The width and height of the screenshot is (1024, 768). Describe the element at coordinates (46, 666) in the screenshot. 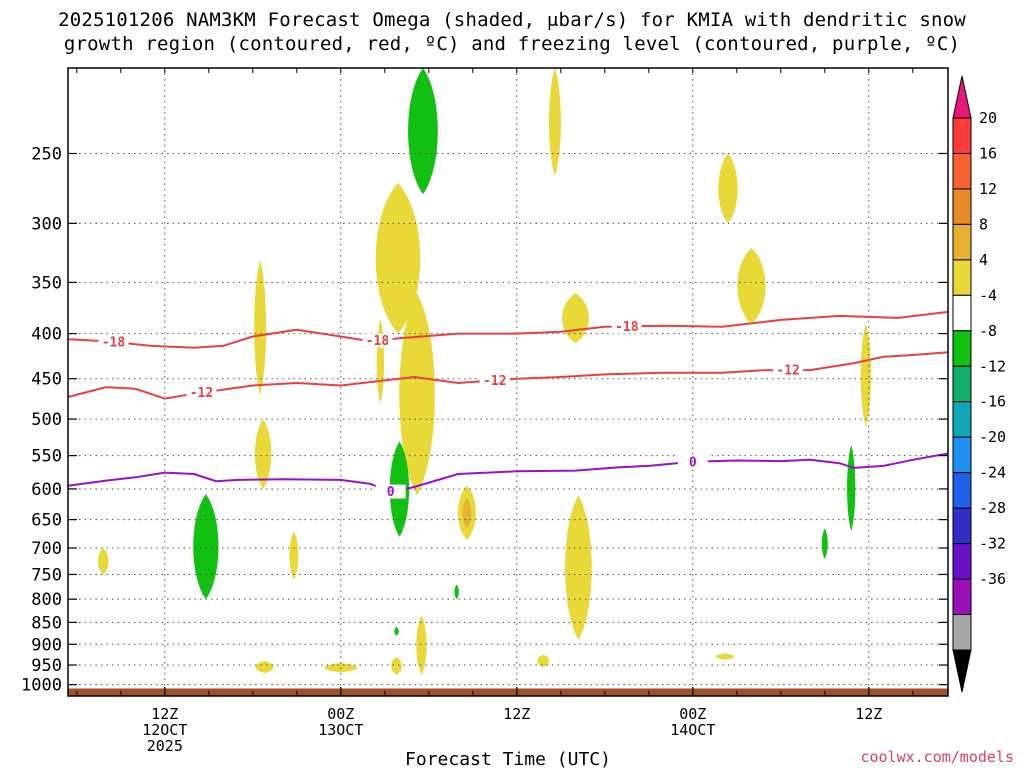

I see `y-tick-label-950: 950` at that location.